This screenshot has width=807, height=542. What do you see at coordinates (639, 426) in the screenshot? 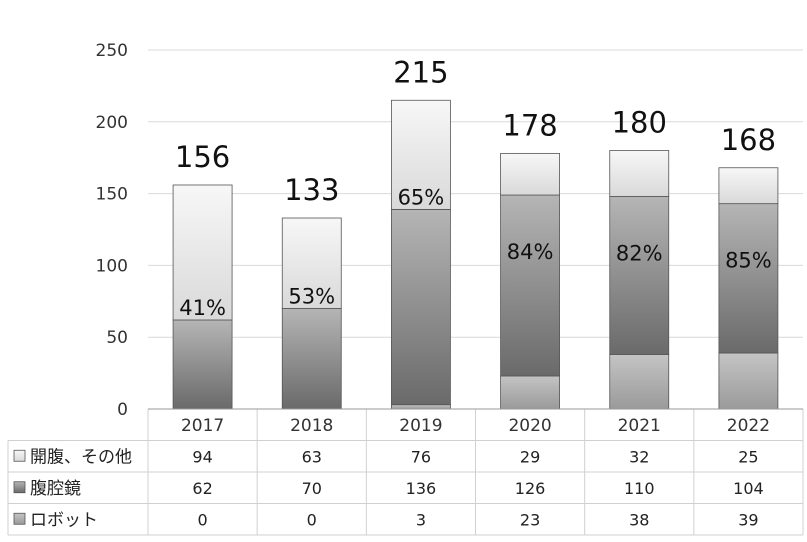
I see `x-category-label: 2021` at bounding box center [639, 426].